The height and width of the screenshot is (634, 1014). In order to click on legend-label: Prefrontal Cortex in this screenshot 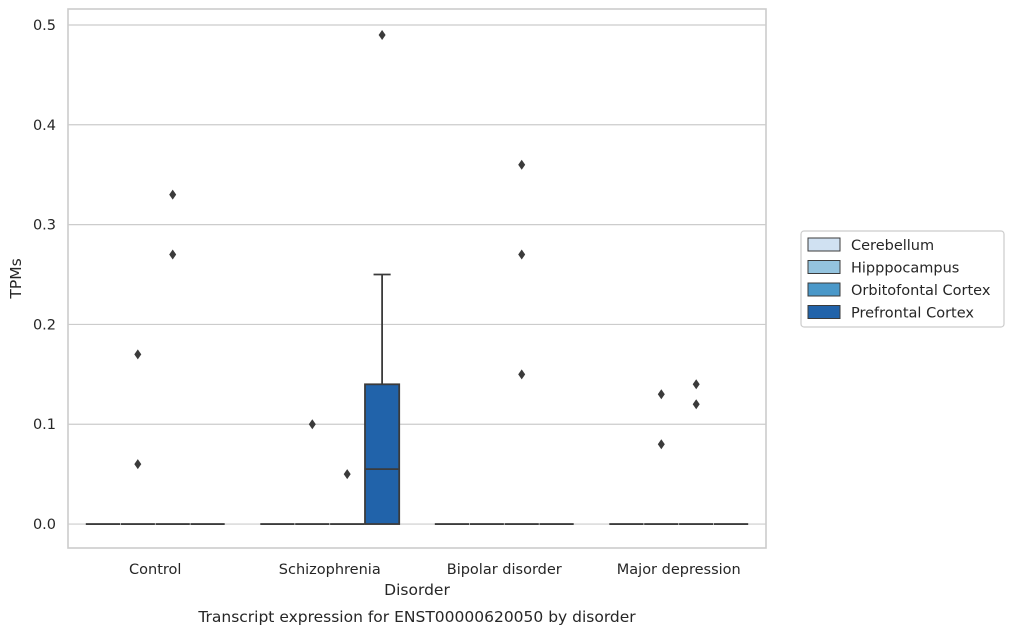, I will do `click(912, 314)`.